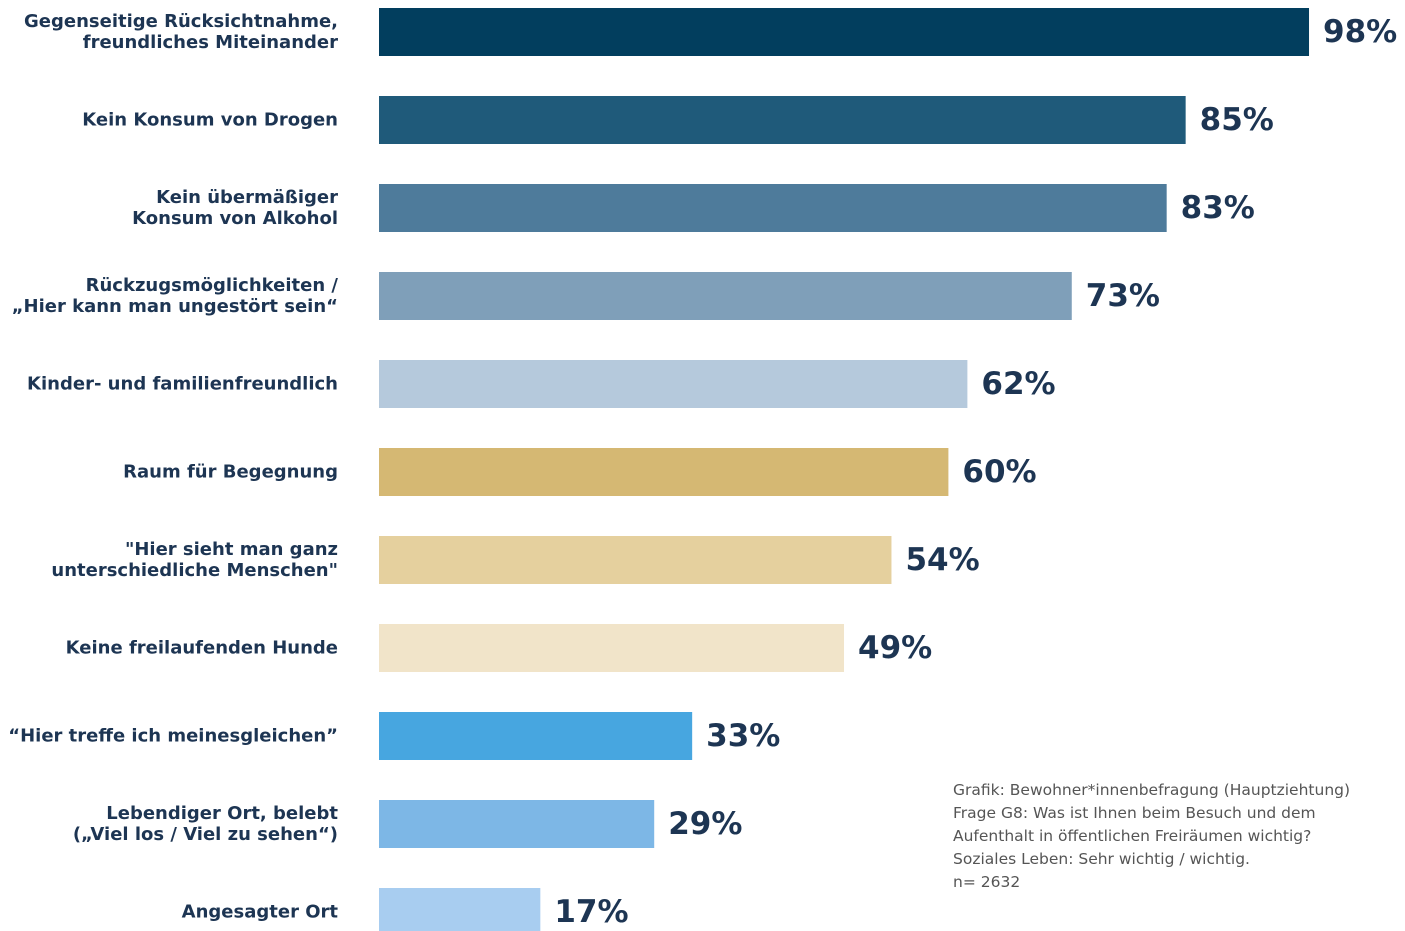 The width and height of the screenshot is (1405, 931). Describe the element at coordinates (210, 120) in the screenshot. I see `category-label: Kein Konsum von Drogen` at that location.